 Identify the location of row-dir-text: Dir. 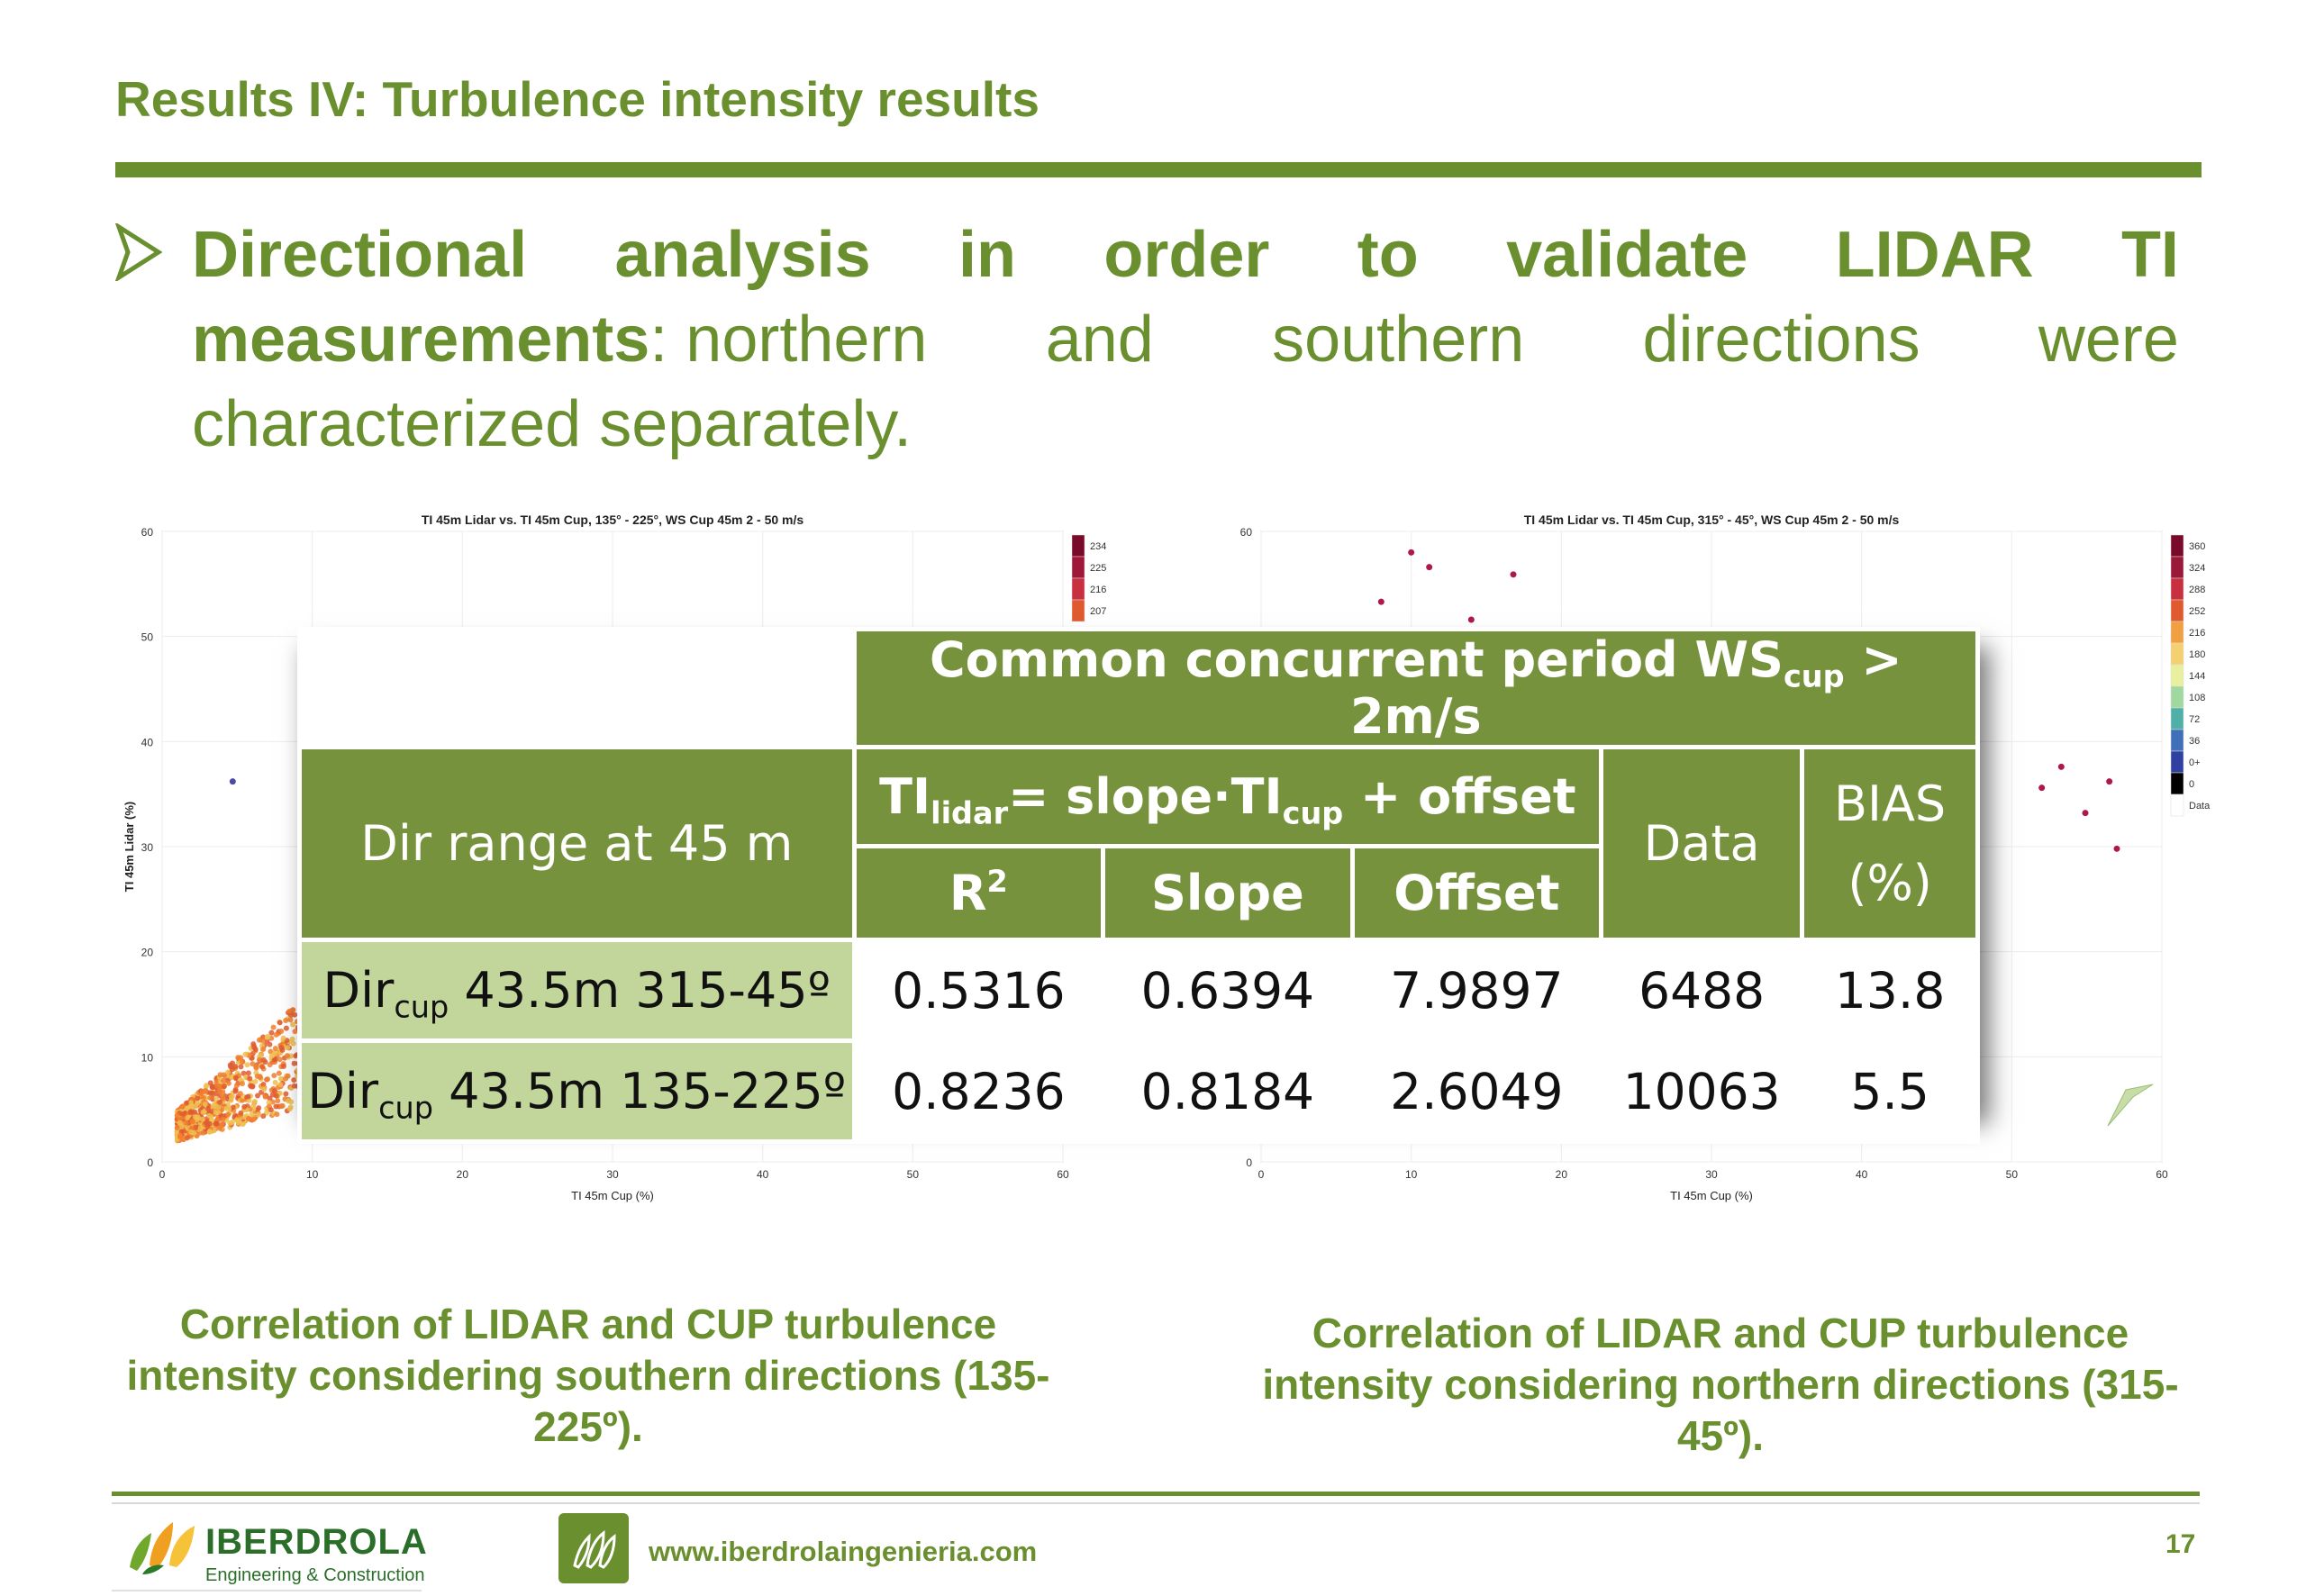
(343, 1091).